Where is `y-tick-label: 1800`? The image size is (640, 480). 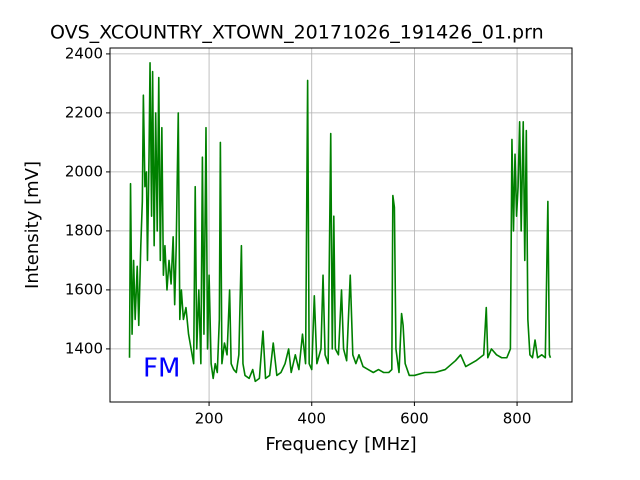
y-tick-label: 1800 is located at coordinates (84, 230).